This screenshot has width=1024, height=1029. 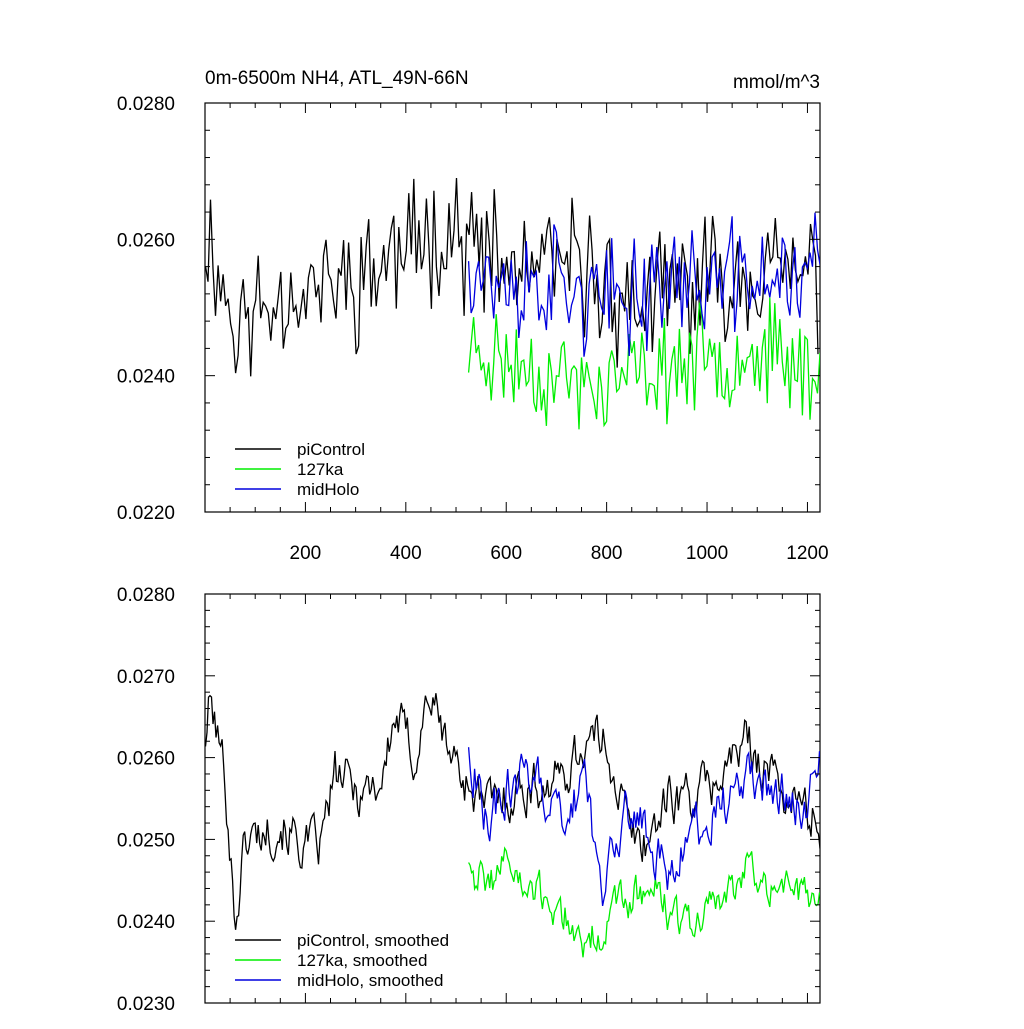 What do you see at coordinates (506, 553) in the screenshot?
I see `x-tick-label: 600` at bounding box center [506, 553].